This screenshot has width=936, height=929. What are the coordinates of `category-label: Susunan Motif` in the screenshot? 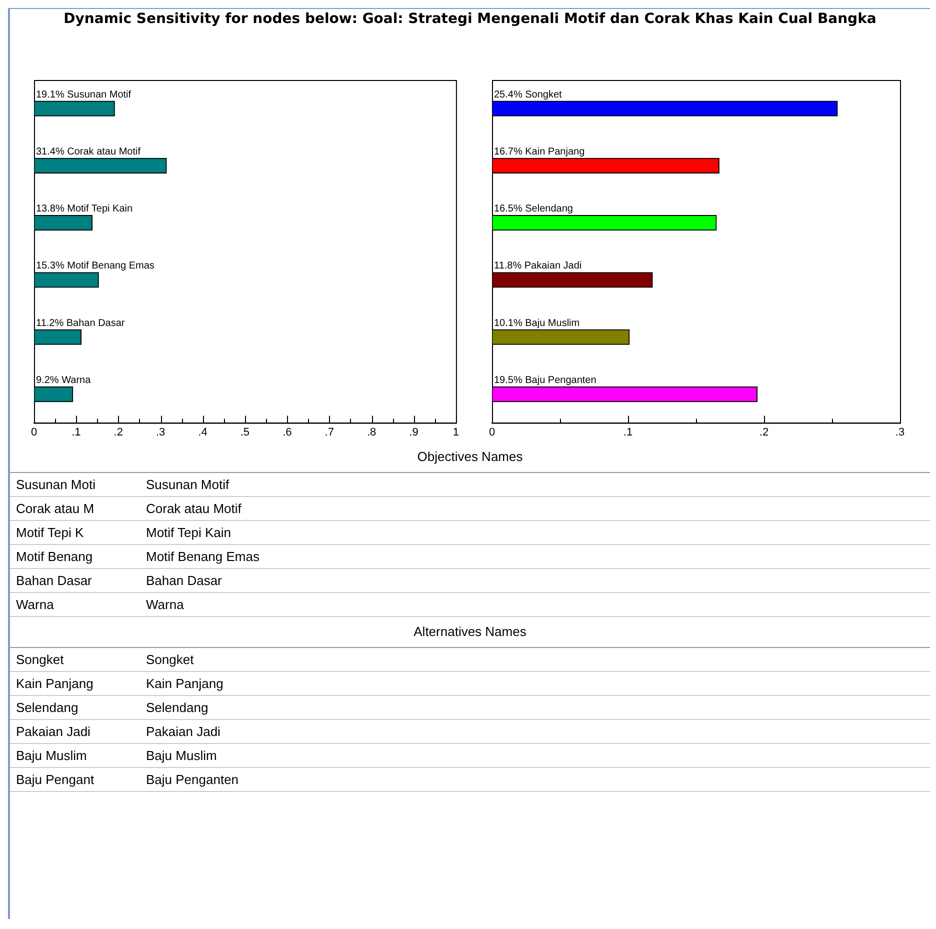 It's located at (99, 94).